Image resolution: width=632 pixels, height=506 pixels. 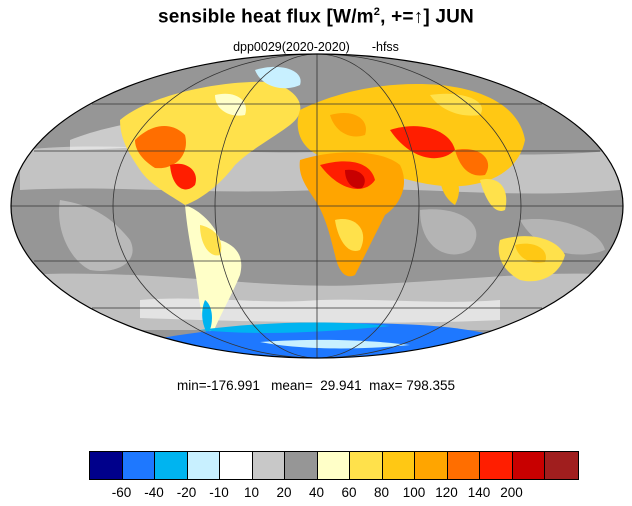 I want to click on sa-yellow, so click(x=211, y=240).